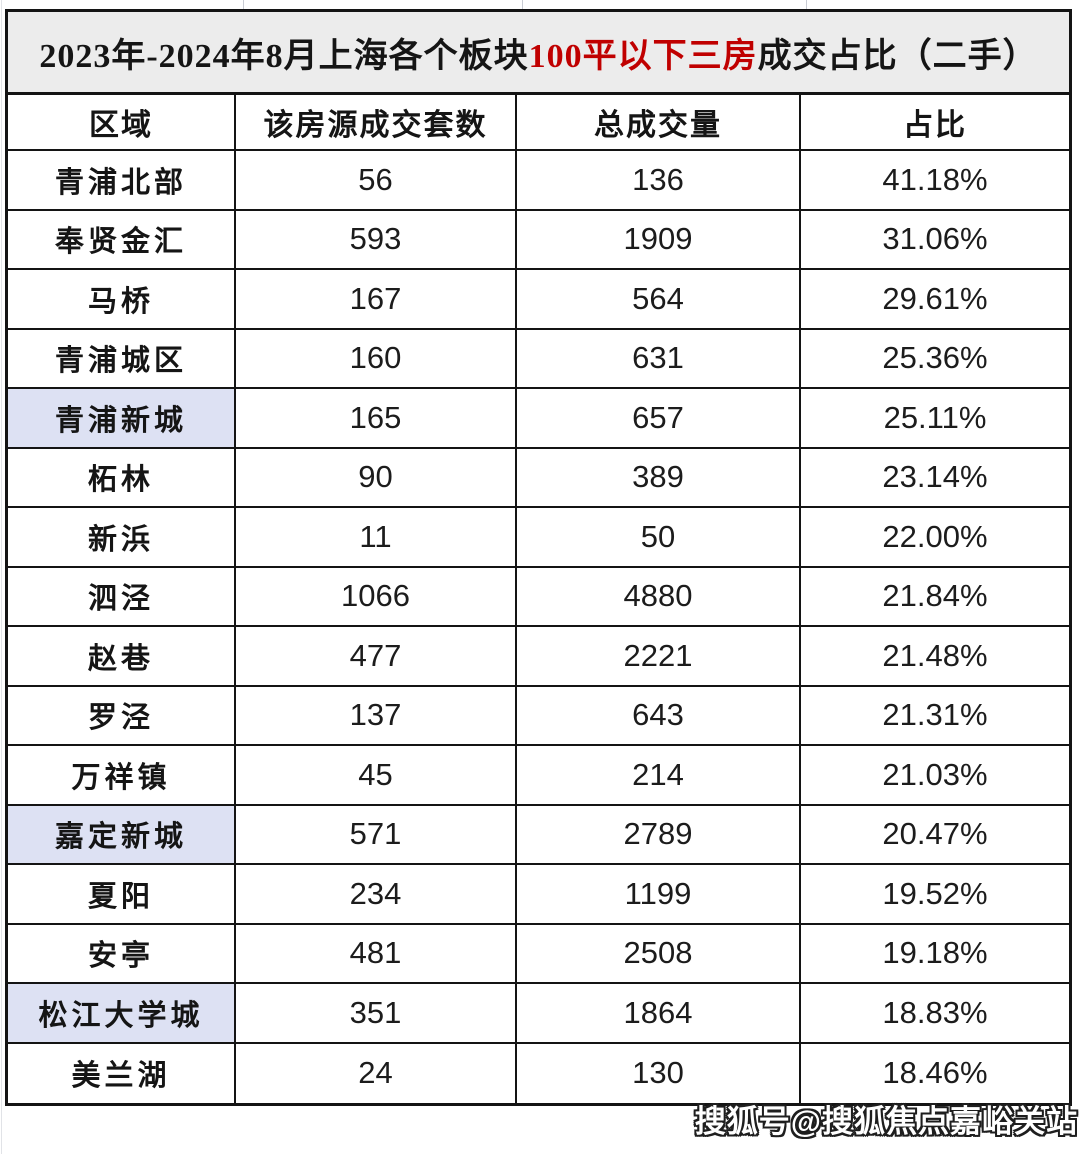 The height and width of the screenshot is (1154, 1080). Describe the element at coordinates (935, 179) in the screenshot. I see `share-cell: 41.18%` at that location.